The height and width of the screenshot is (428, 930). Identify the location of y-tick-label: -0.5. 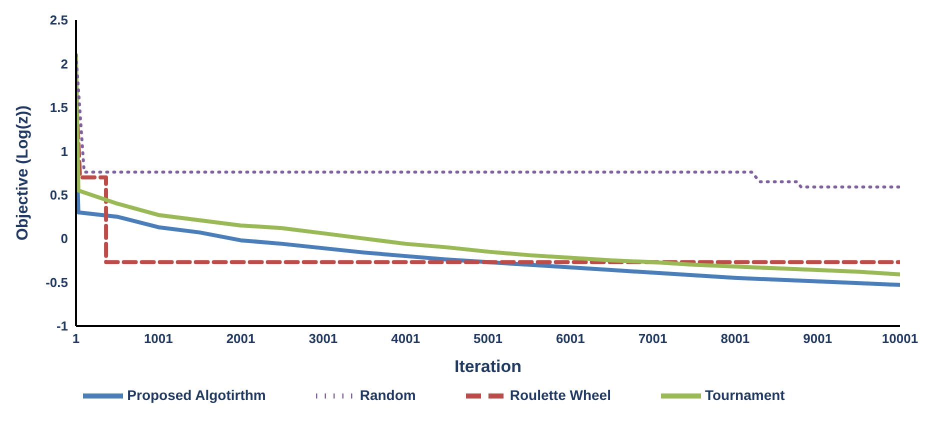
(57, 282).